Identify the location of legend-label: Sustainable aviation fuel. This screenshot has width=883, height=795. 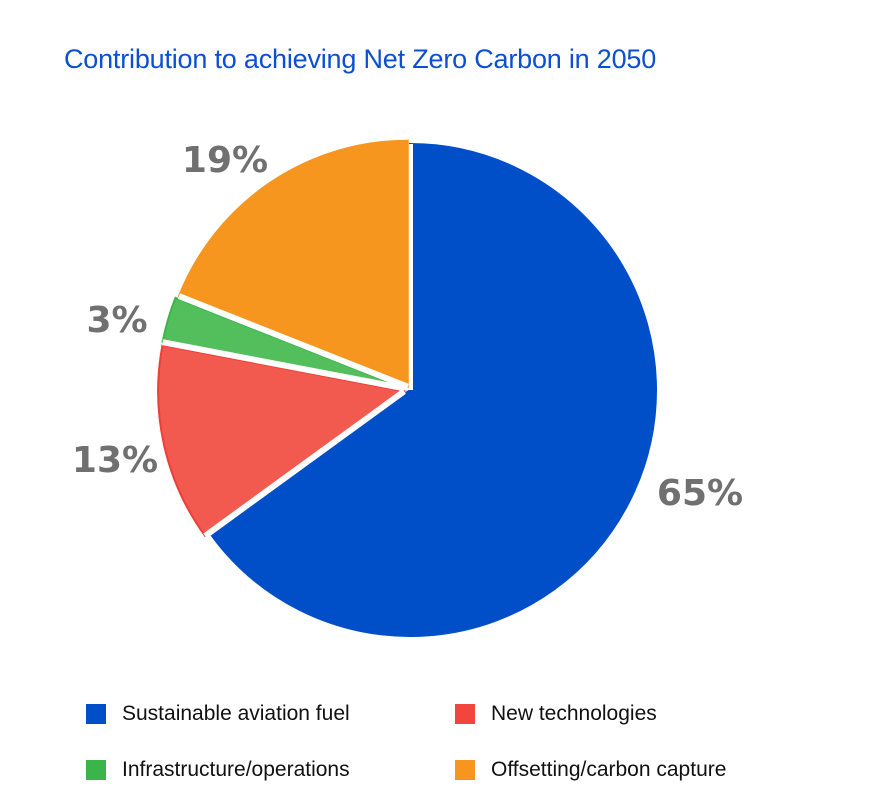
(236, 713).